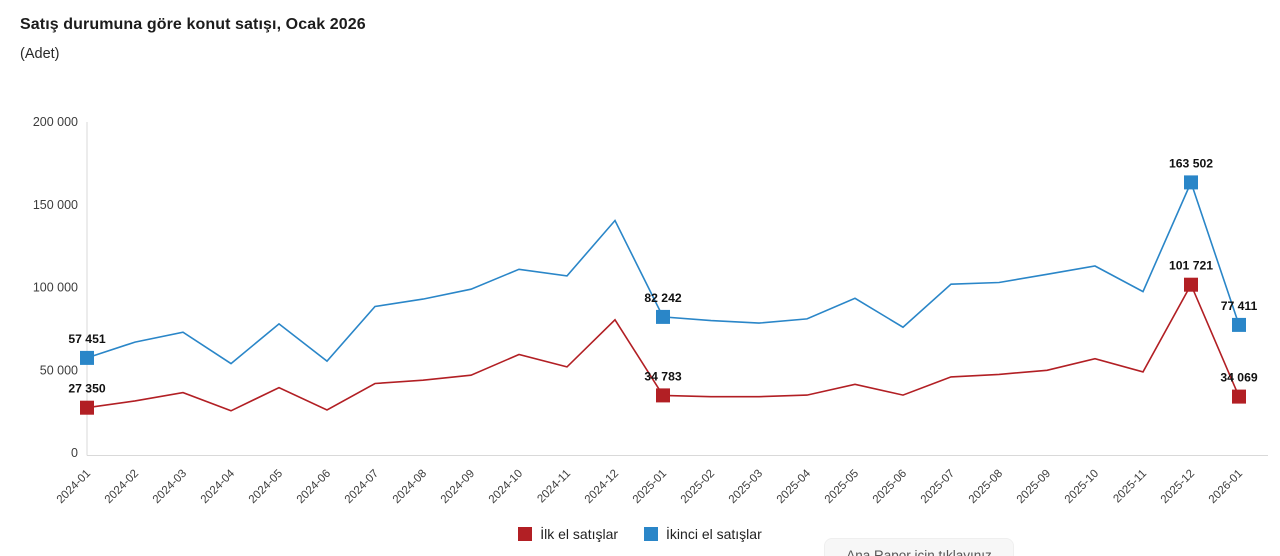  What do you see at coordinates (1191, 163) in the screenshot?
I see `data-point-label: 163 502` at bounding box center [1191, 163].